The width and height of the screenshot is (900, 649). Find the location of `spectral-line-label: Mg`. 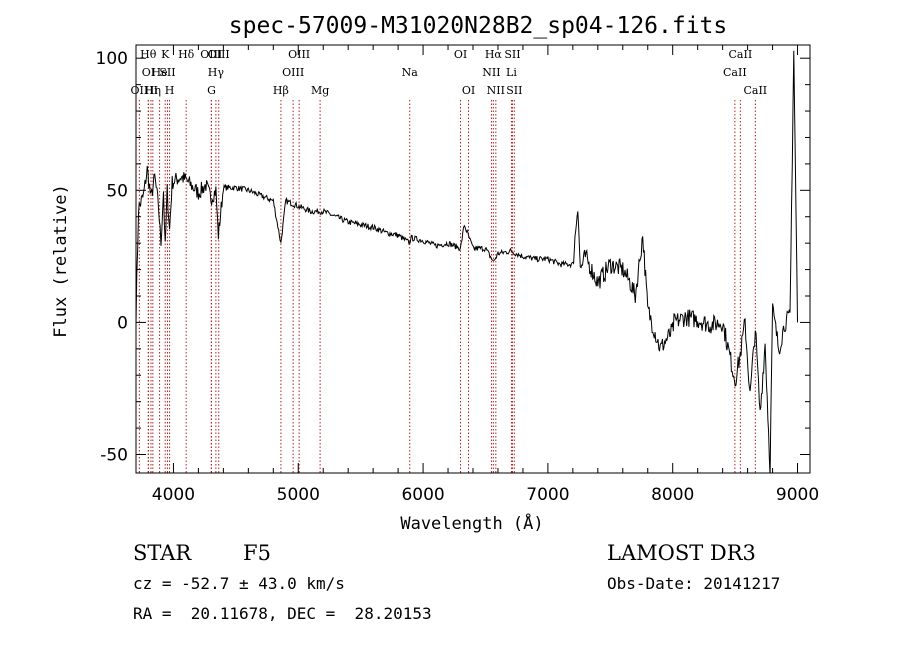

spectral-line-label: Mg is located at coordinates (320, 90).